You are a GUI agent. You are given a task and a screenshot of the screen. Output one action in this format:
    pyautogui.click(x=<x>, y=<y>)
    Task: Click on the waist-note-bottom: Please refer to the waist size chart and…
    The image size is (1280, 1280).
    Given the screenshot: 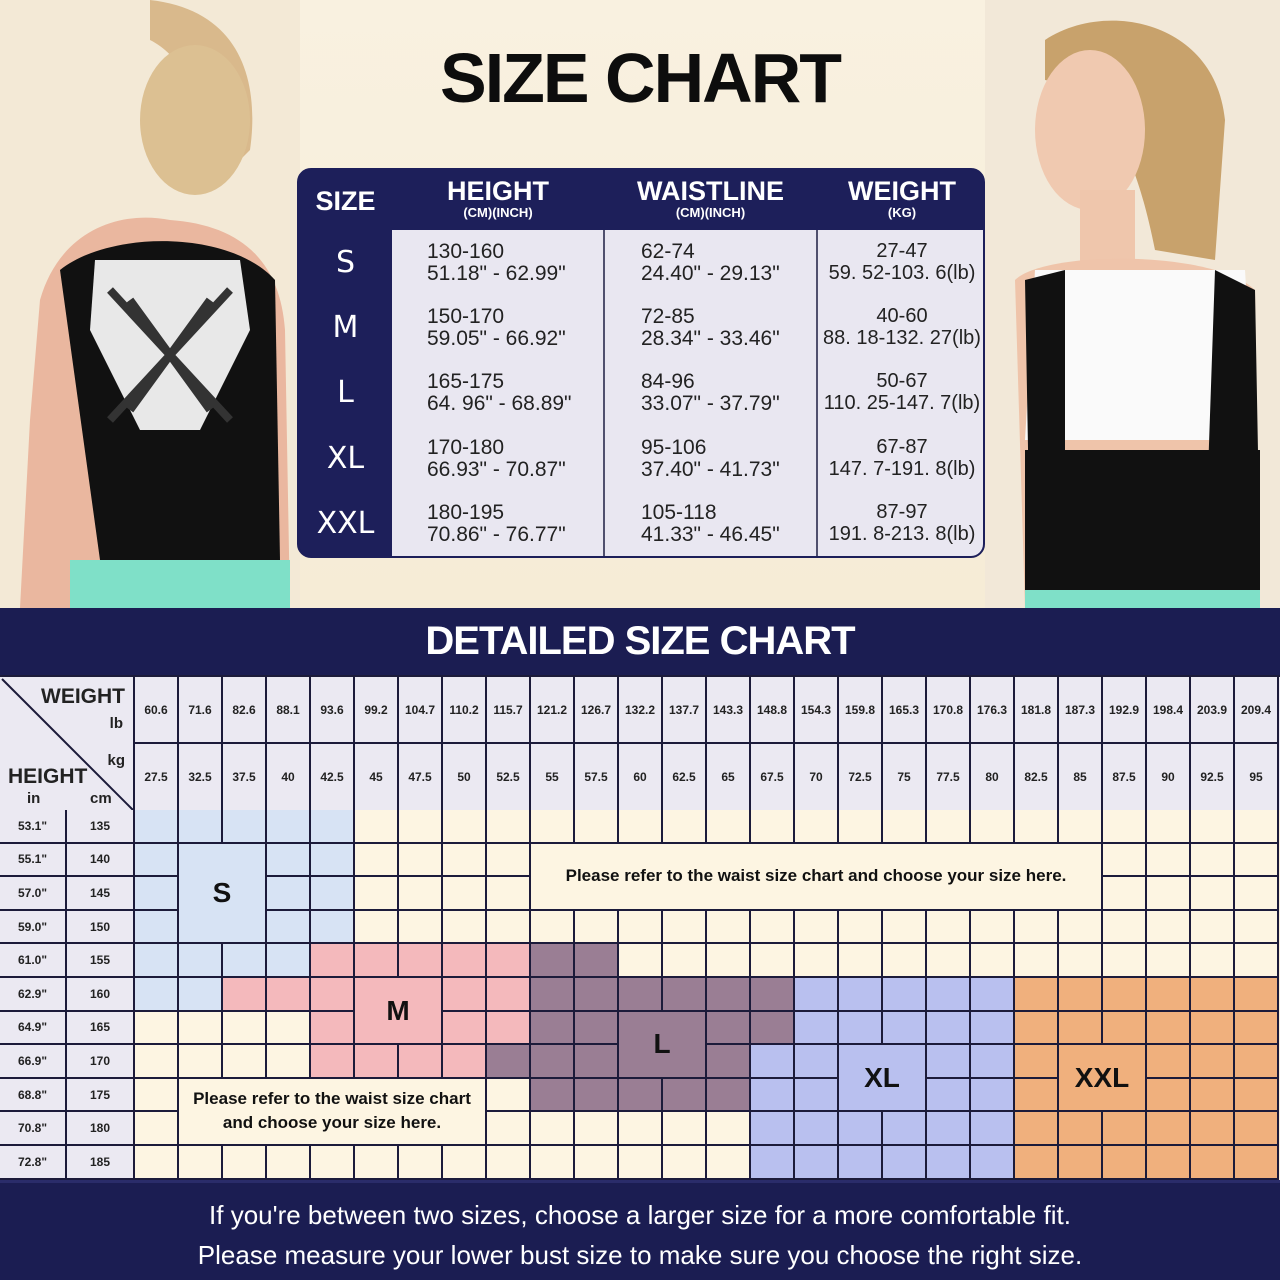 What is the action you would take?
    pyautogui.click(x=333, y=1112)
    